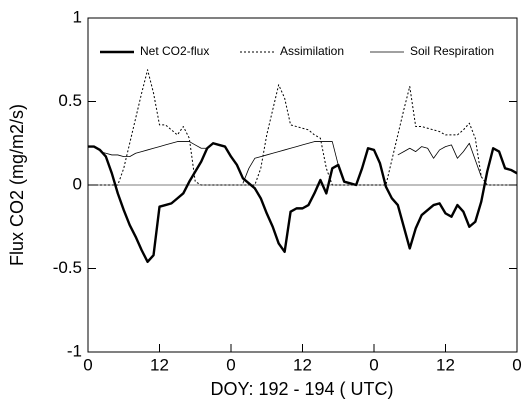  Describe the element at coordinates (312, 51) in the screenshot. I see `legend-label: Assimilation` at that location.